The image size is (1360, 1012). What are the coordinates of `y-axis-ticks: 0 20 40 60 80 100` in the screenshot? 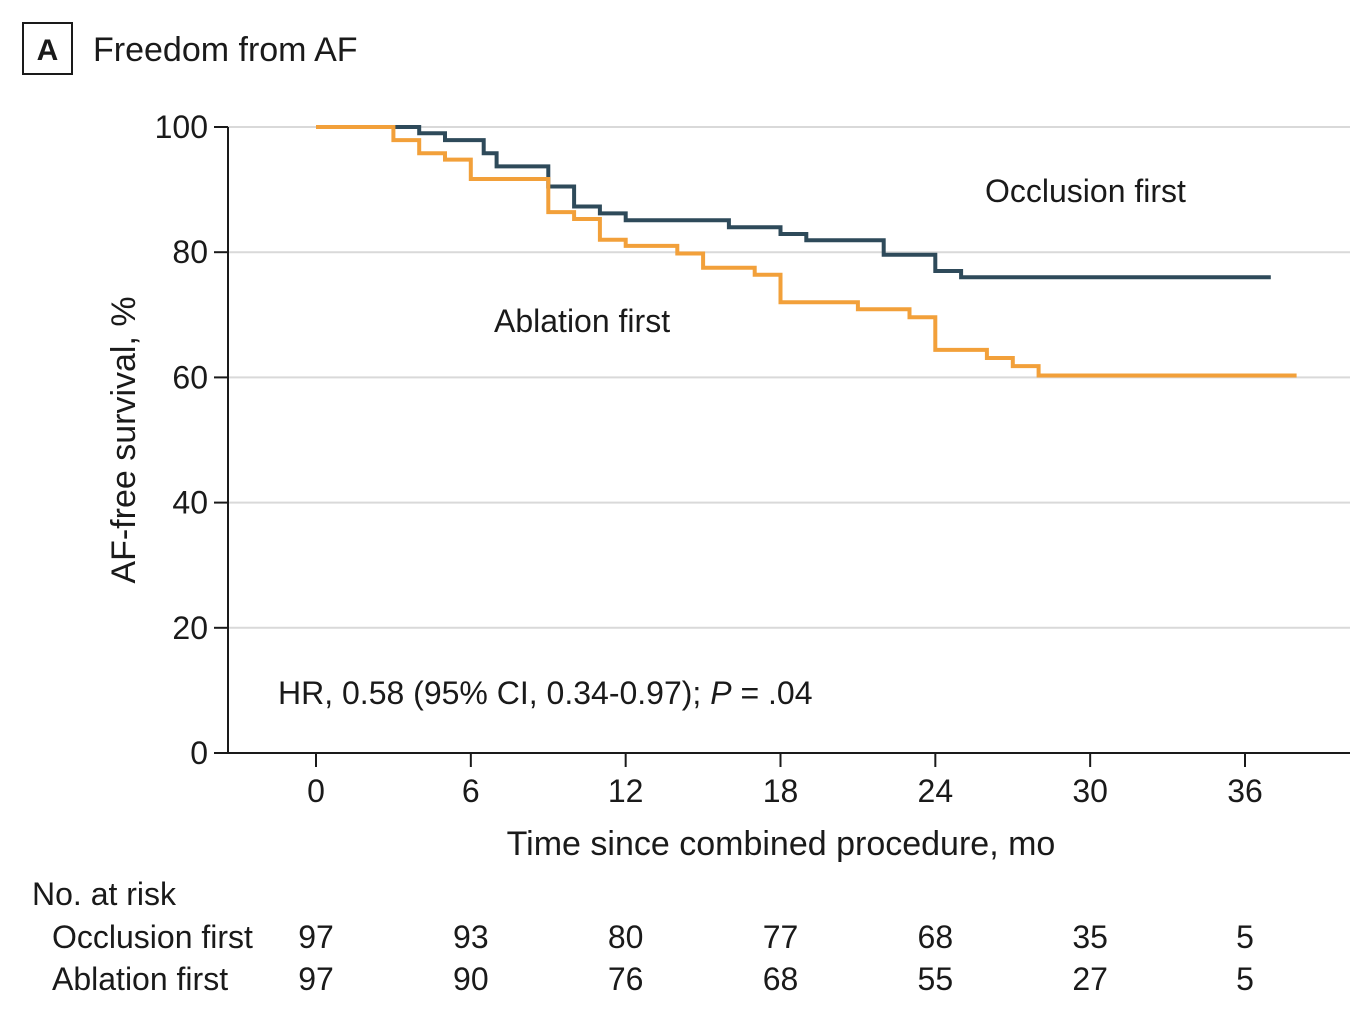 It's located at (191, 440).